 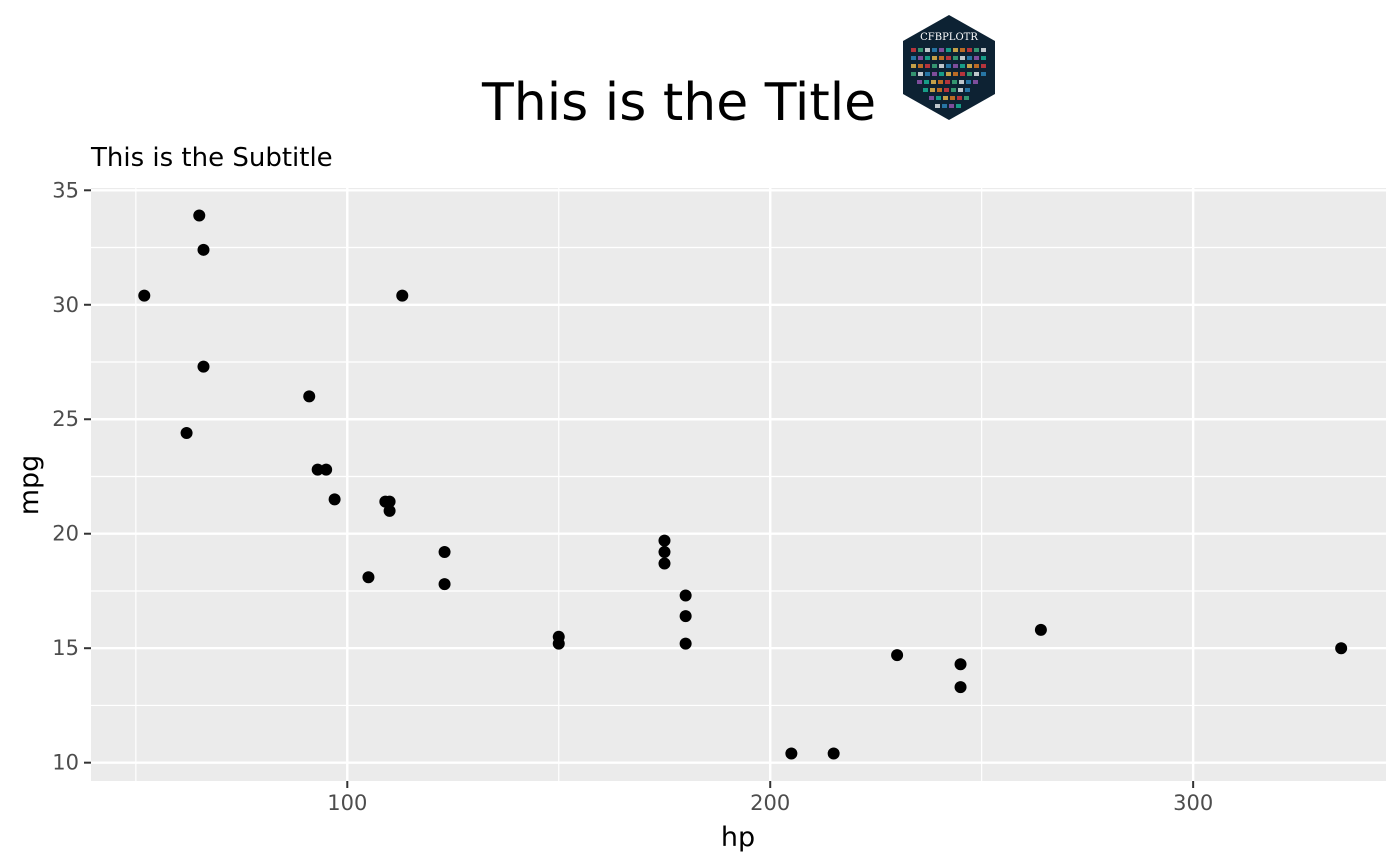 I want to click on chart-subtitle: This is the Subtitle, so click(x=211, y=158).